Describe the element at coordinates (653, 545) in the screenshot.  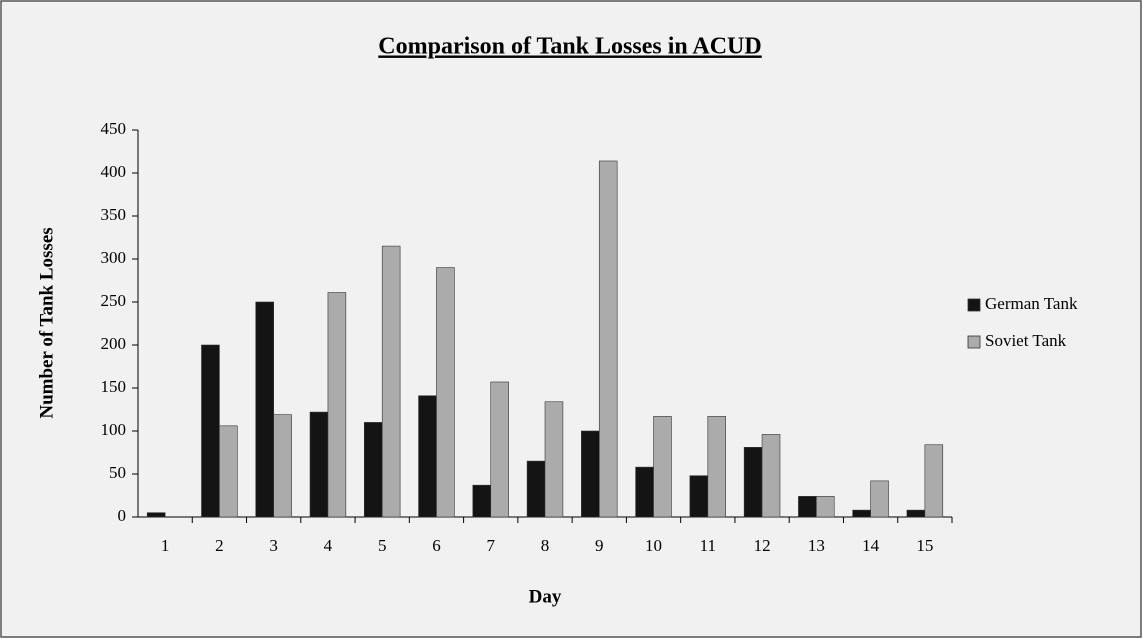
I see `x-tick-label: 10` at that location.